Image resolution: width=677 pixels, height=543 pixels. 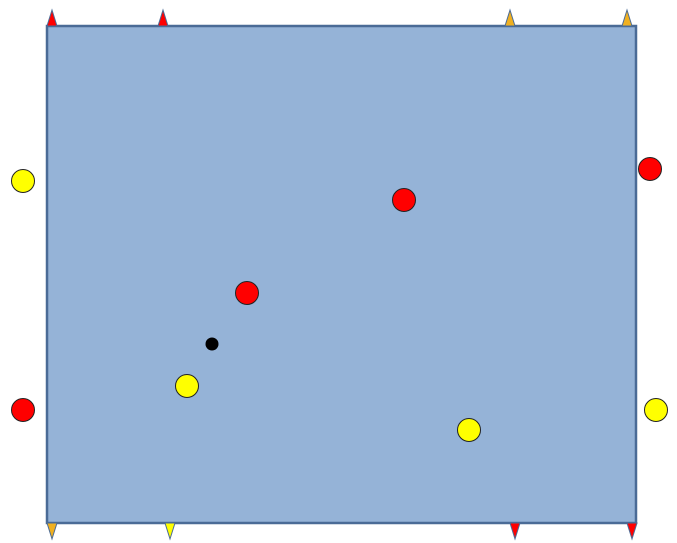 What do you see at coordinates (23, 410) in the screenshot?
I see `outer-ball-left-lower` at bounding box center [23, 410].